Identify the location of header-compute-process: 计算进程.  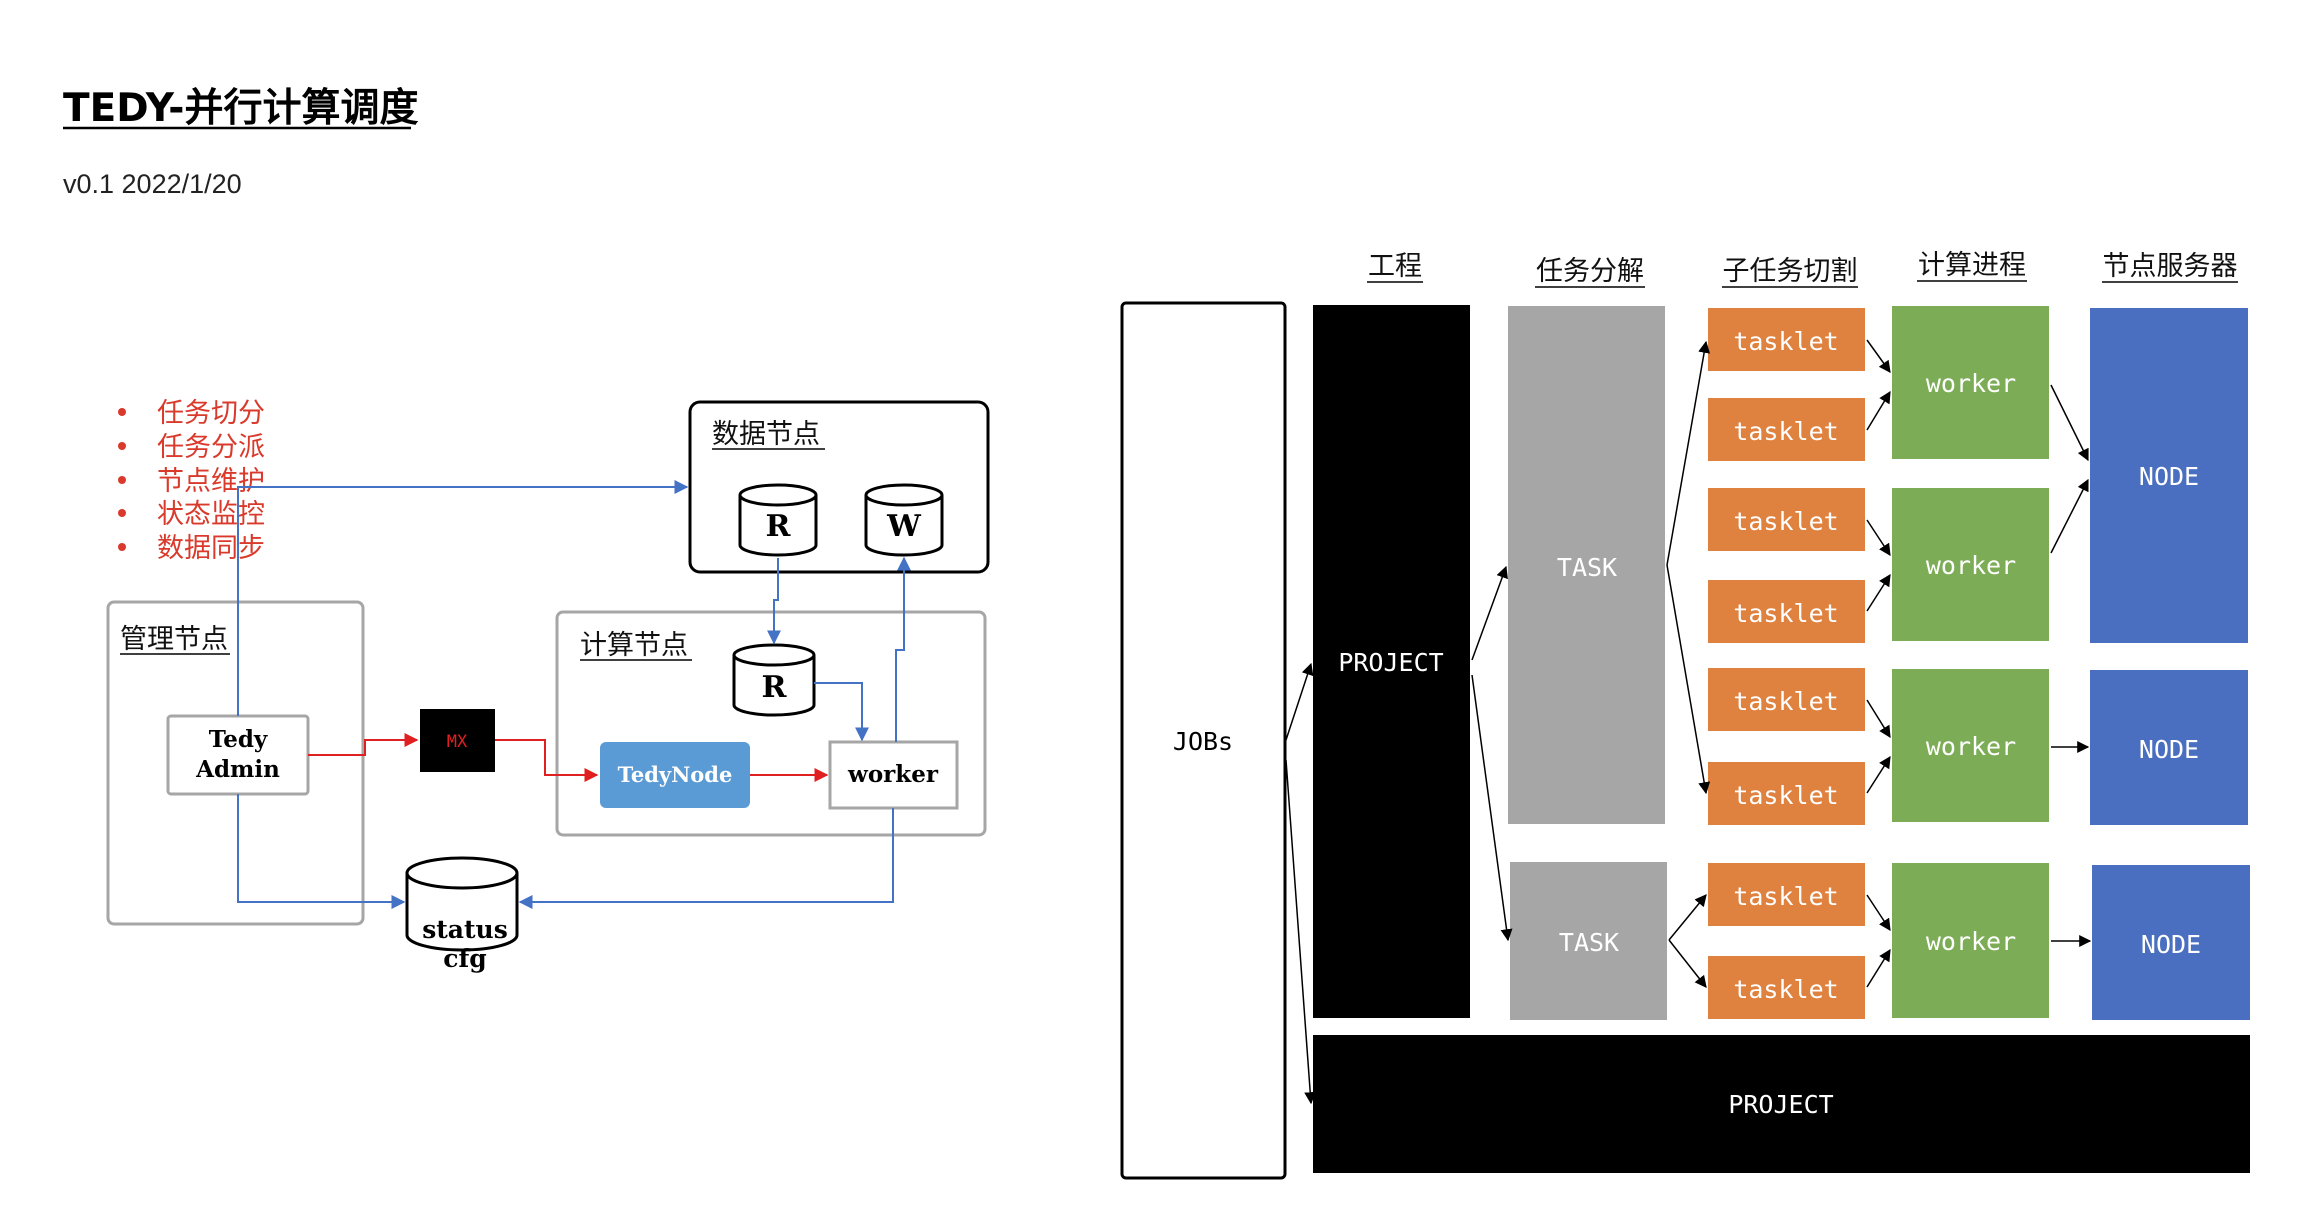
(1972, 265).